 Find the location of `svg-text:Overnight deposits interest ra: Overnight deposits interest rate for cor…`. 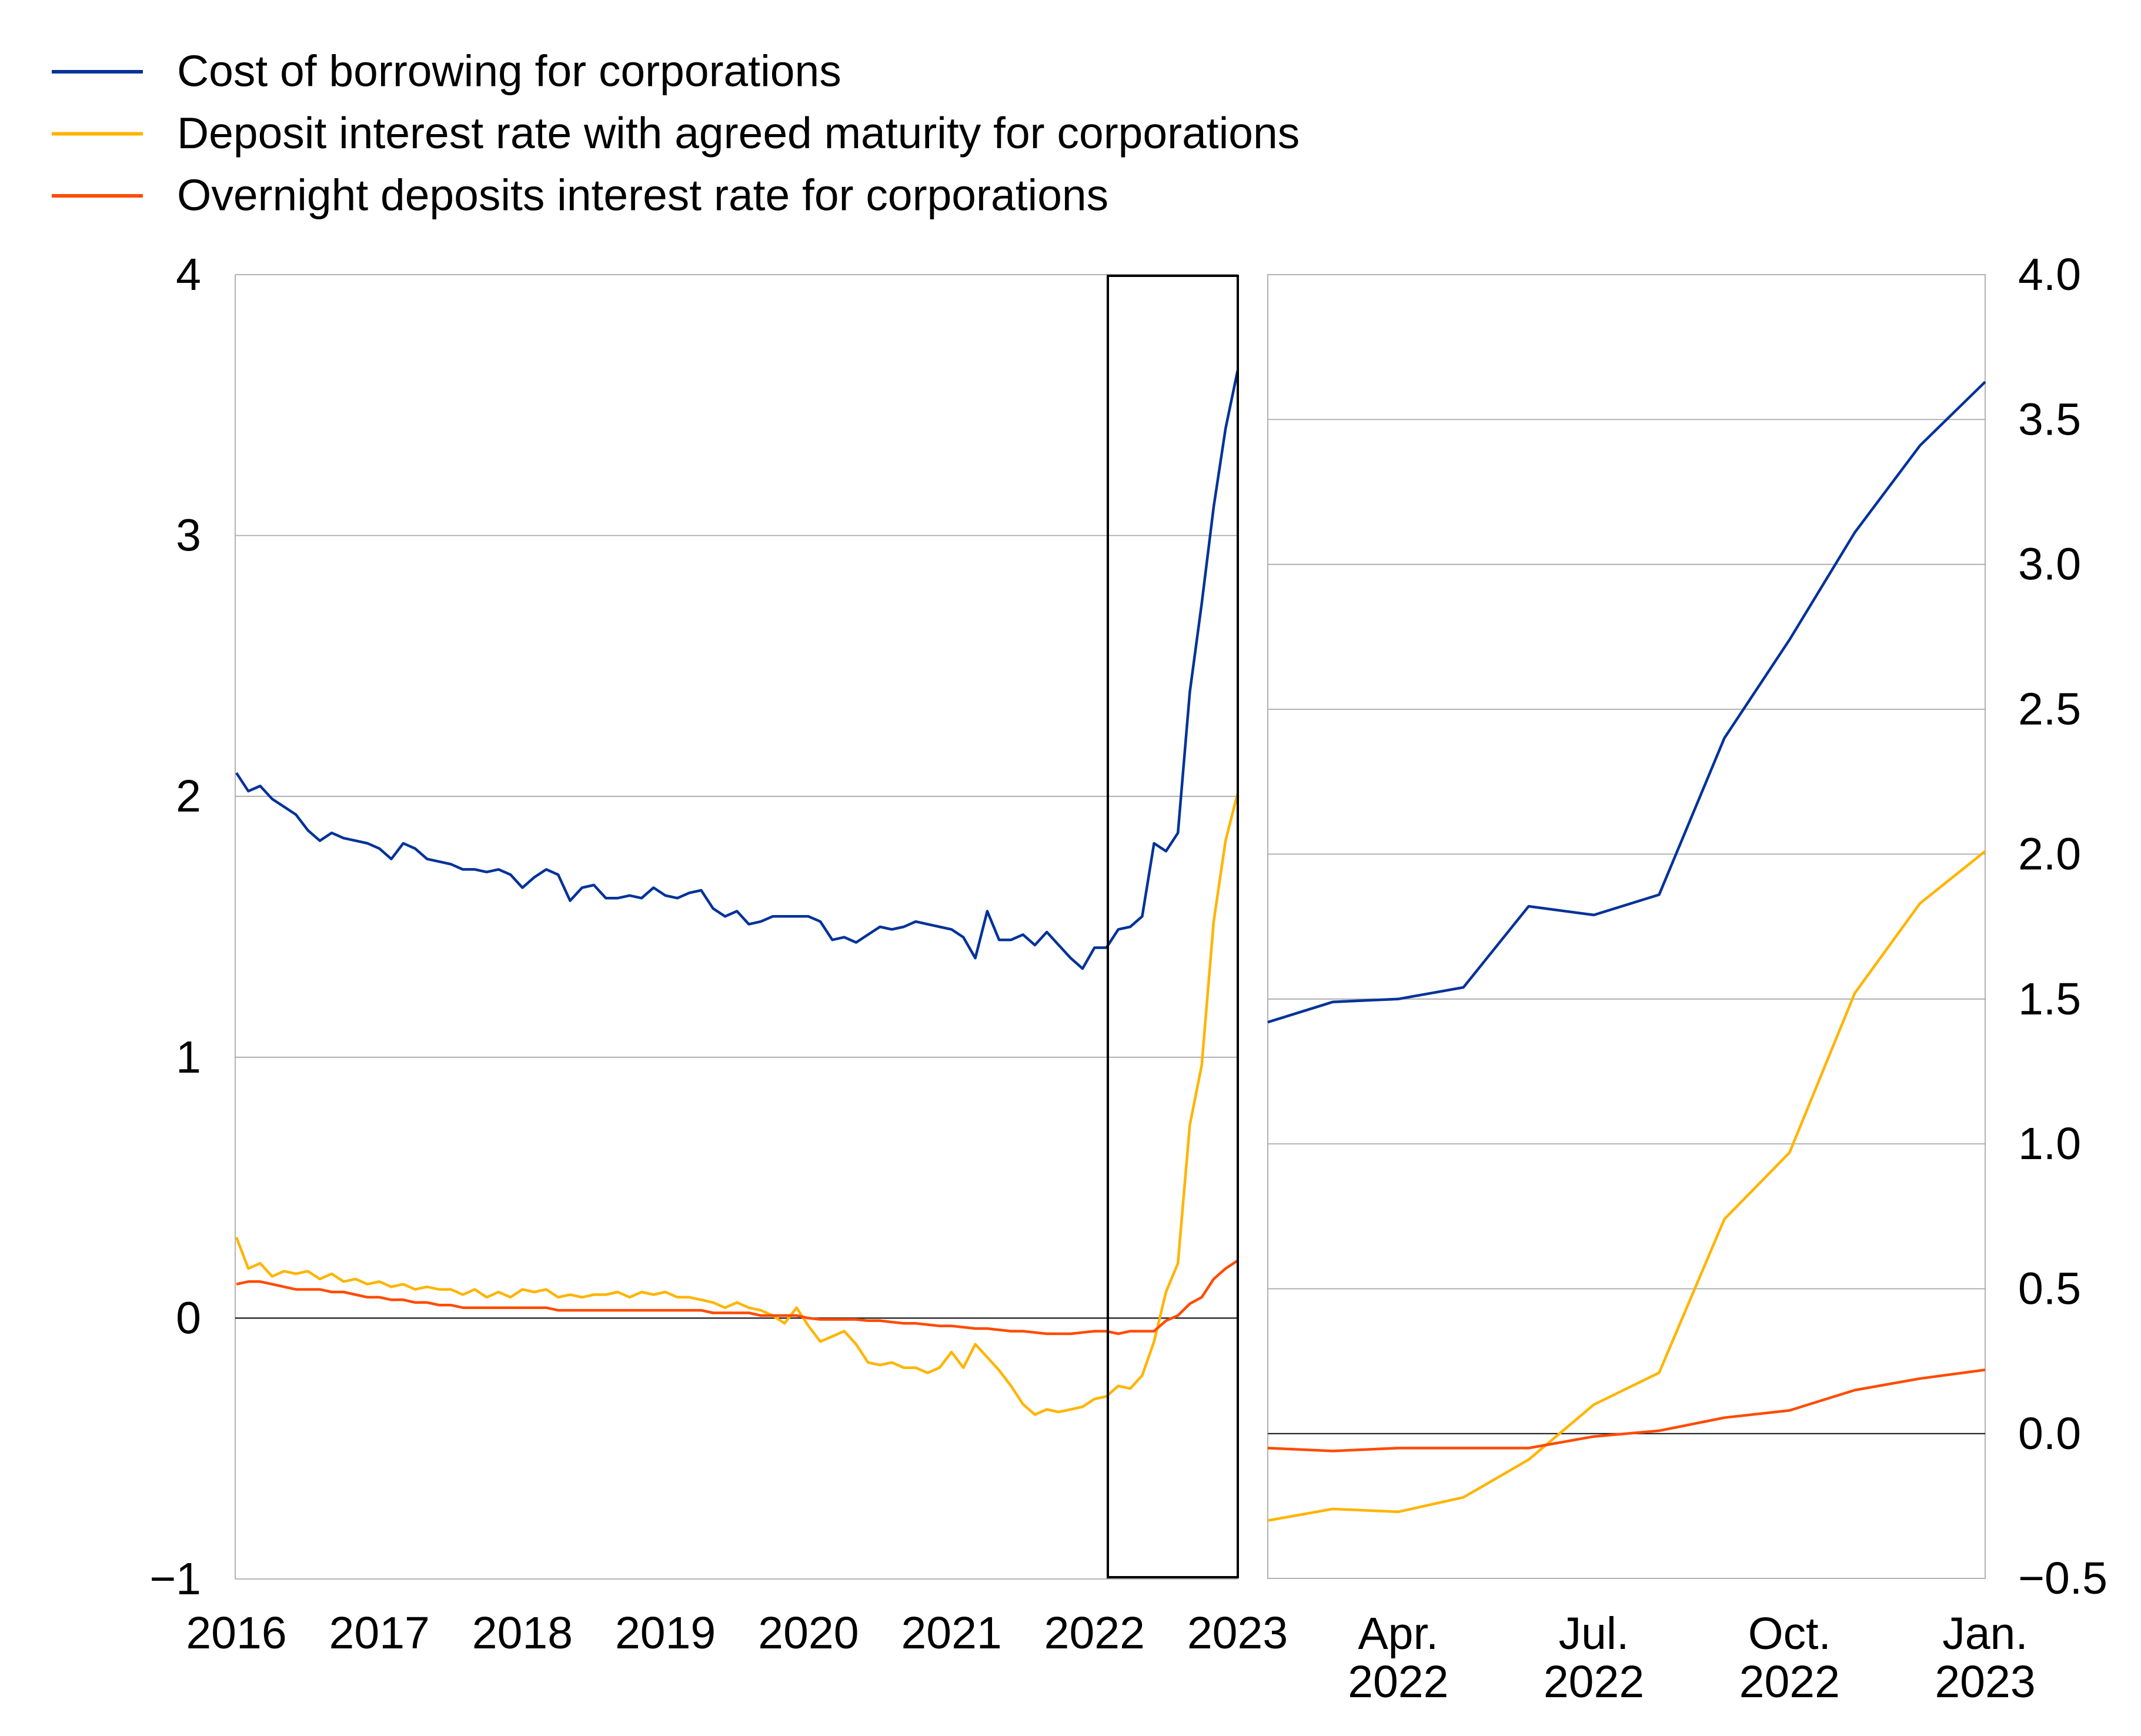

svg-text:Overnight deposits interest ra: Overnight deposits interest rate for cor… is located at coordinates (642, 195).